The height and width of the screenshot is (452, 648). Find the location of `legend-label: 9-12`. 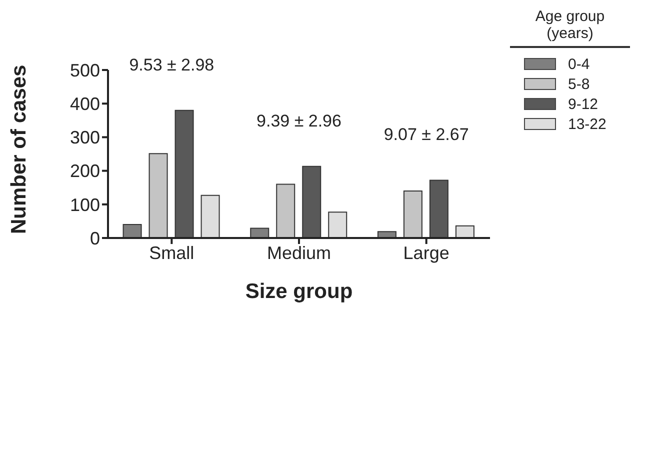

legend-label: 9-12 is located at coordinates (583, 104).